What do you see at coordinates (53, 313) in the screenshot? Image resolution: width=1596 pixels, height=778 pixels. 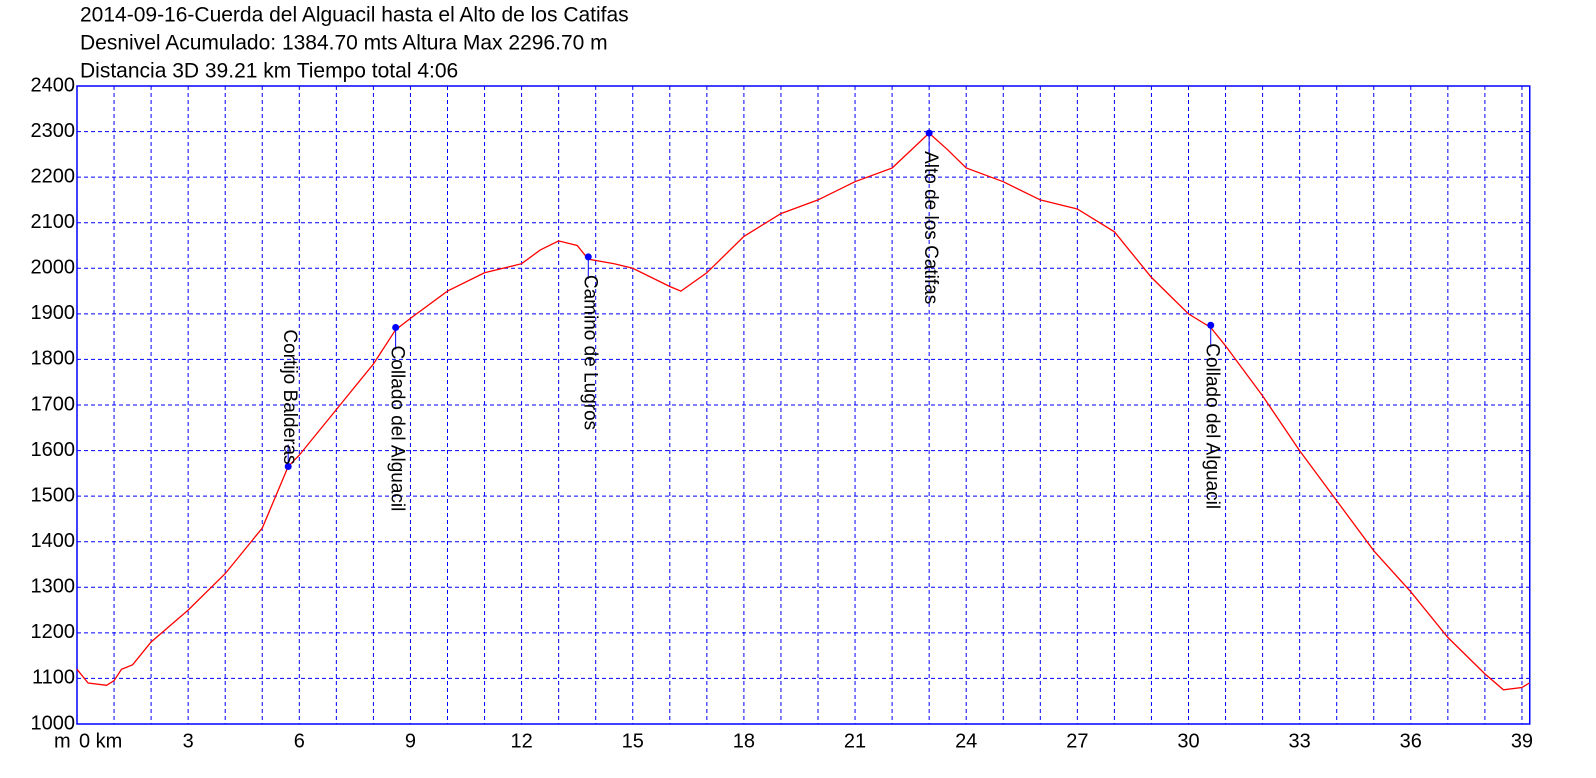 I see `y-tick-label: 1900` at bounding box center [53, 313].